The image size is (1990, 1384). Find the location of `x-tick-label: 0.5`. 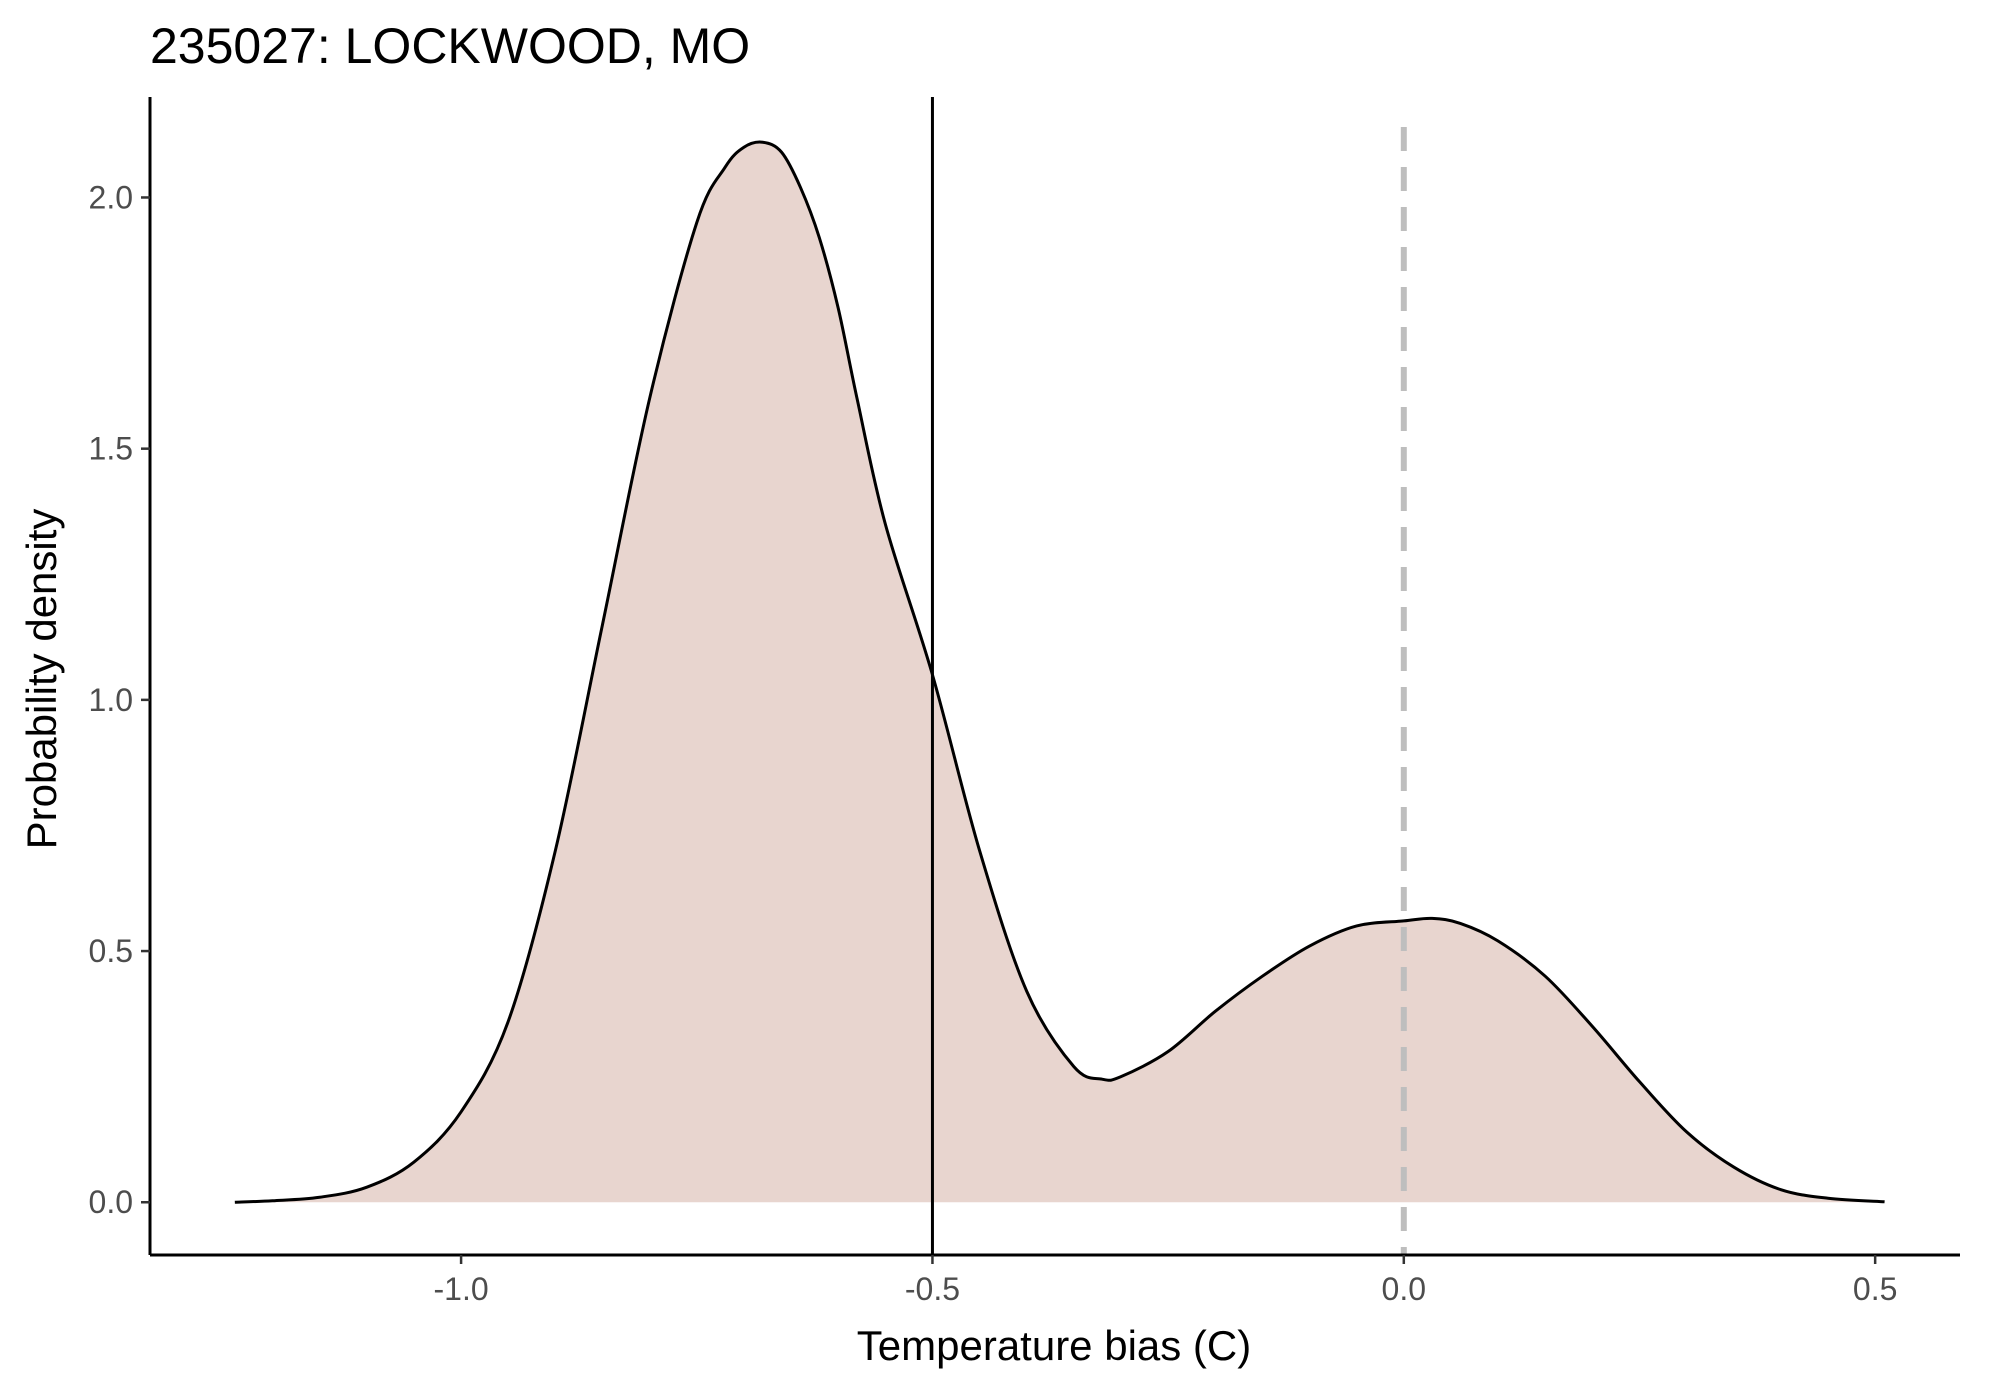

x-tick-label: 0.5 is located at coordinates (1875, 1289).